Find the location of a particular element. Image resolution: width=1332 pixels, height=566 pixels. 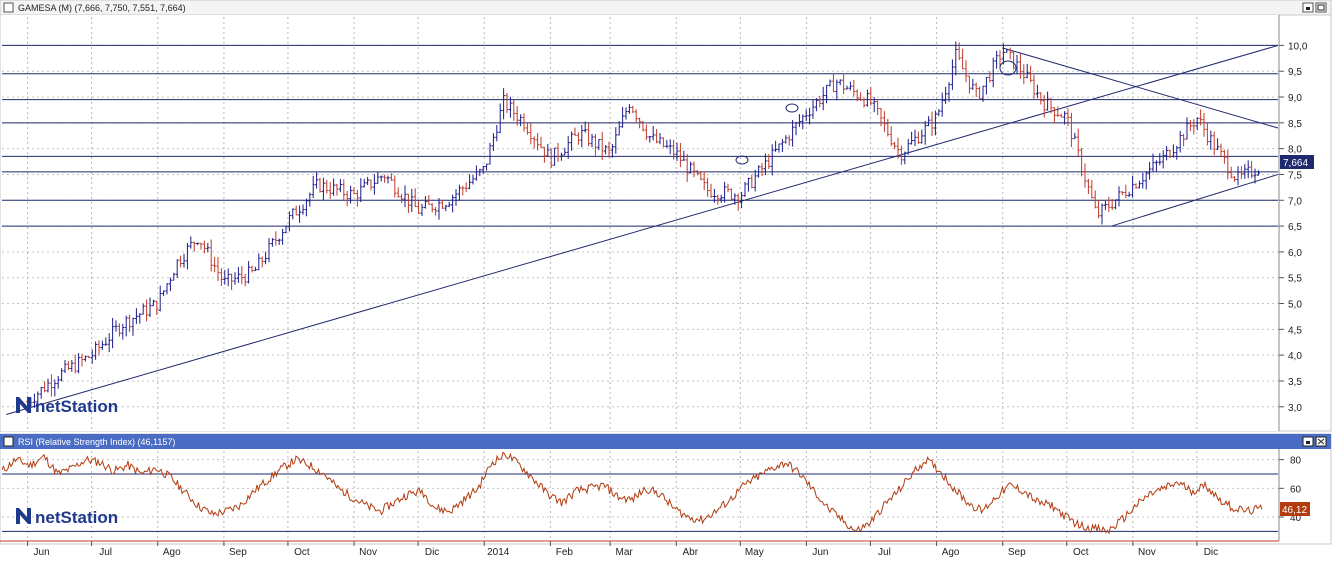

price-tick-label: 3,5 is located at coordinates (1295, 382).